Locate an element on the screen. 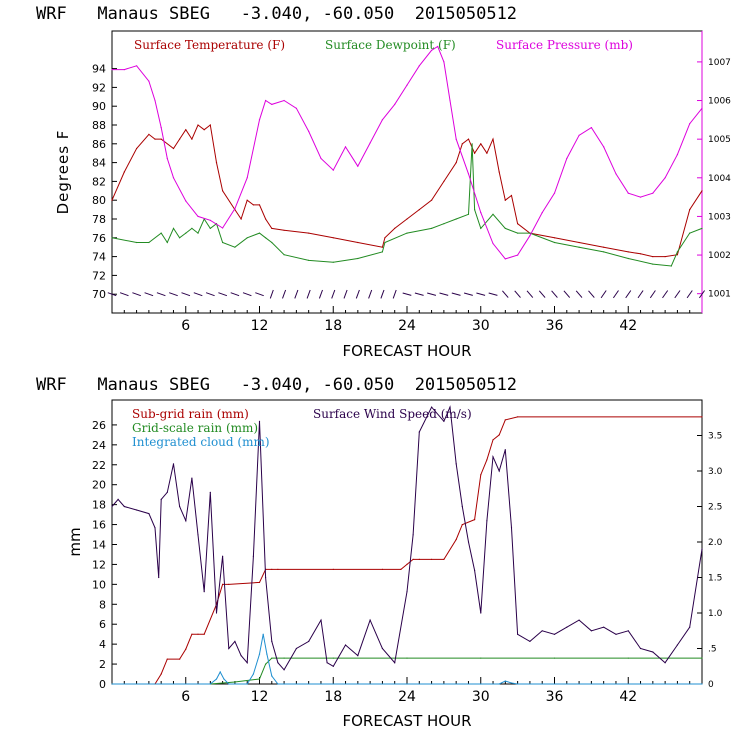  y-tick-label: 18 is located at coordinates (99, 505).